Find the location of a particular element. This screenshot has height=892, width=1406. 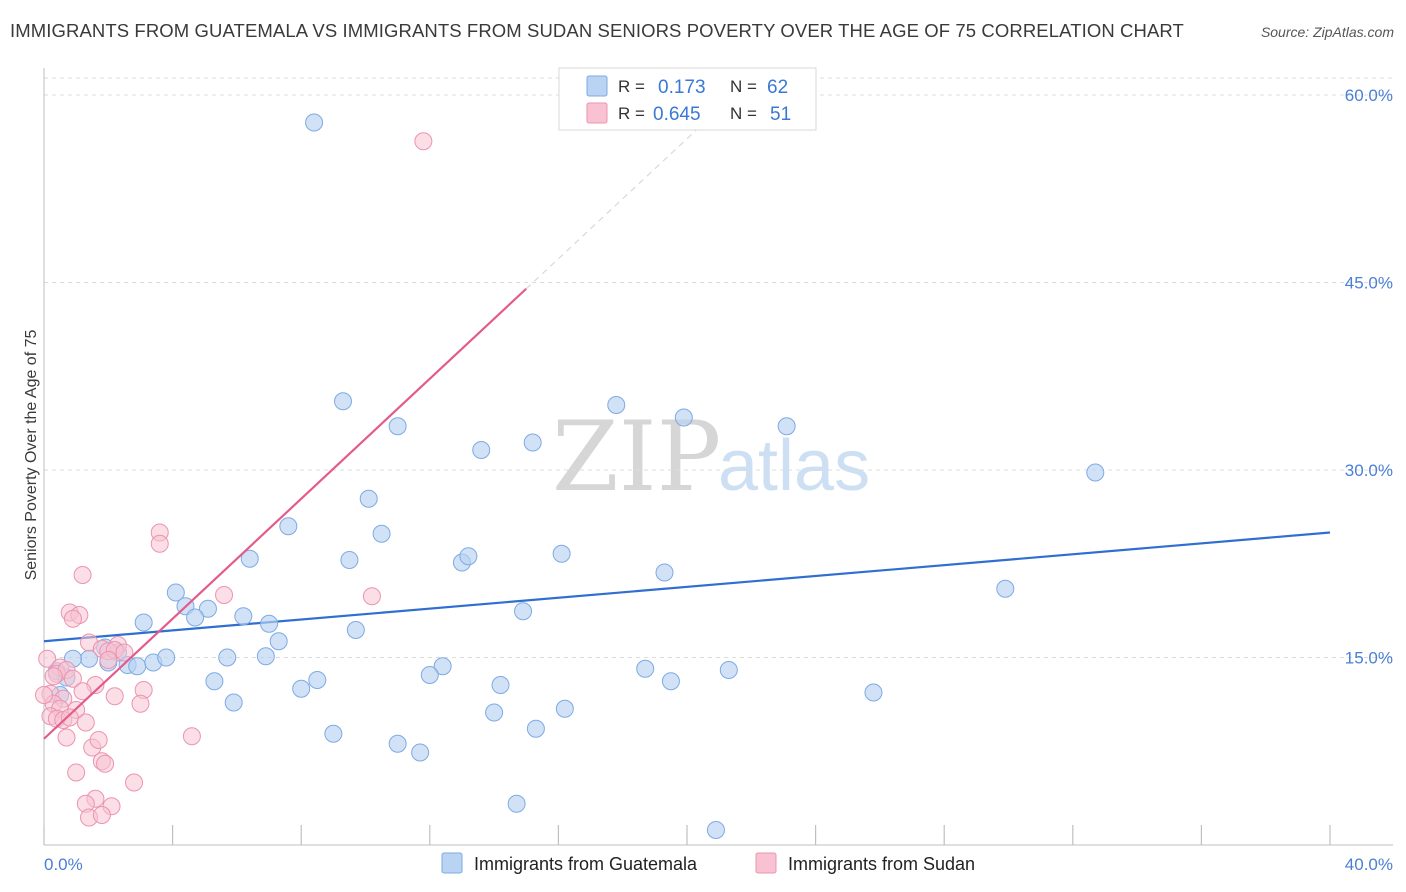

watermark-zip: ZIP is located at coordinates (636, 457).